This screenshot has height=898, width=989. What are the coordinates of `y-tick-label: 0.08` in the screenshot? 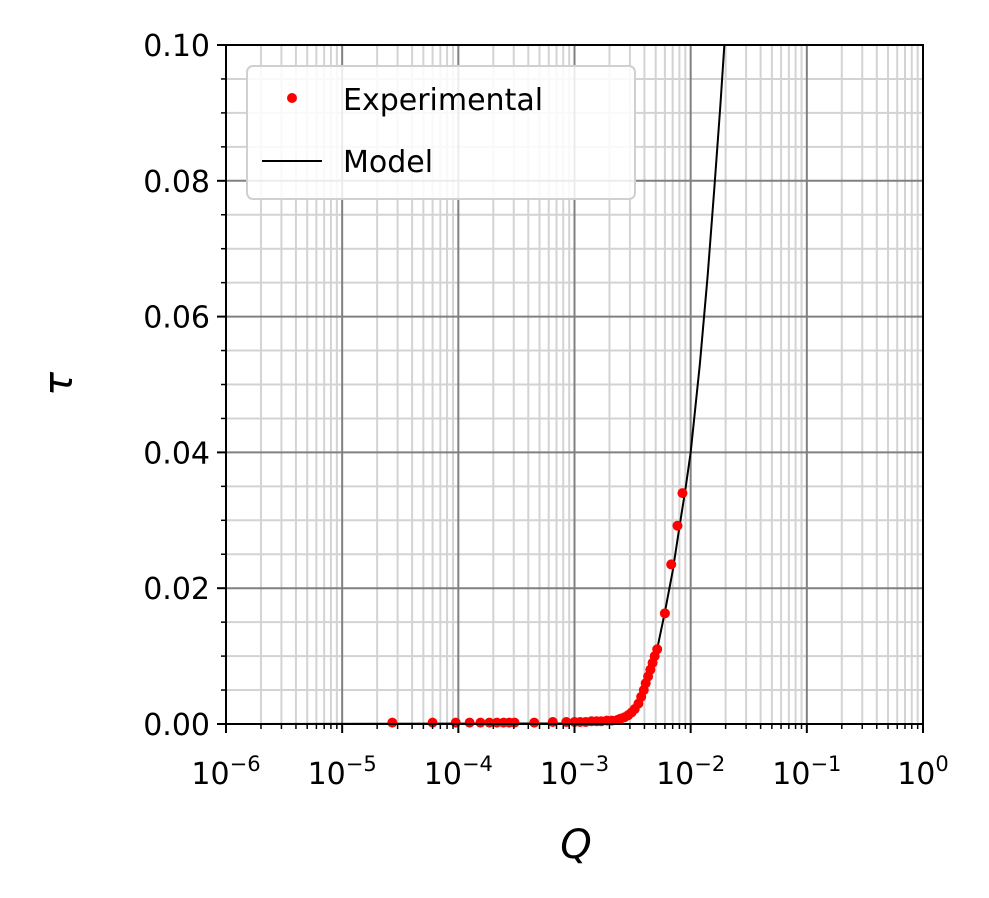 It's located at (176, 182).